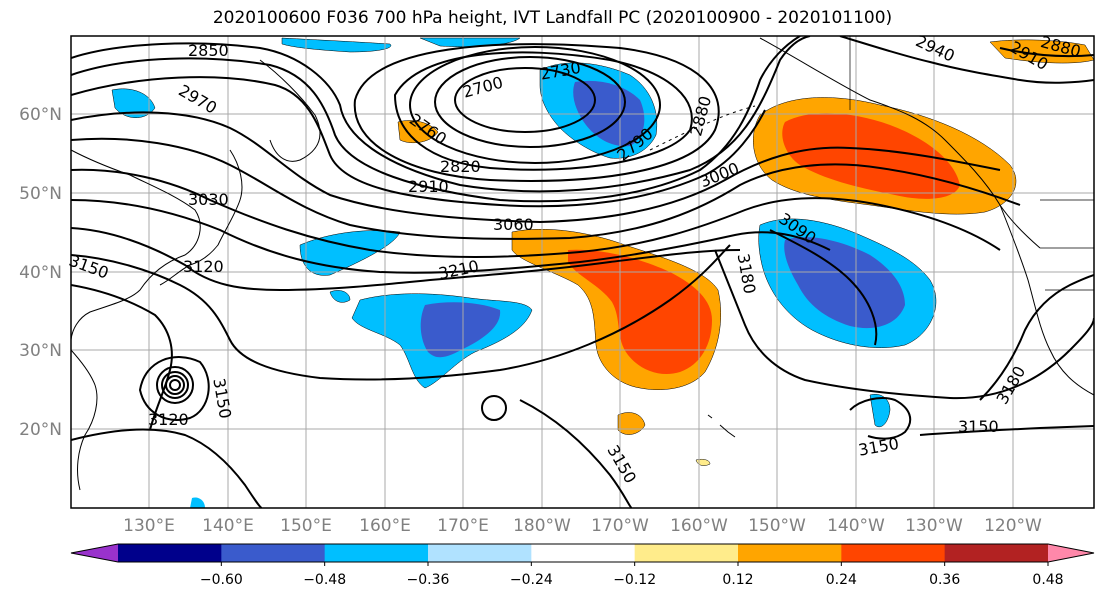  Describe the element at coordinates (856, 526) in the screenshot. I see `lon-label: 140°W` at that location.